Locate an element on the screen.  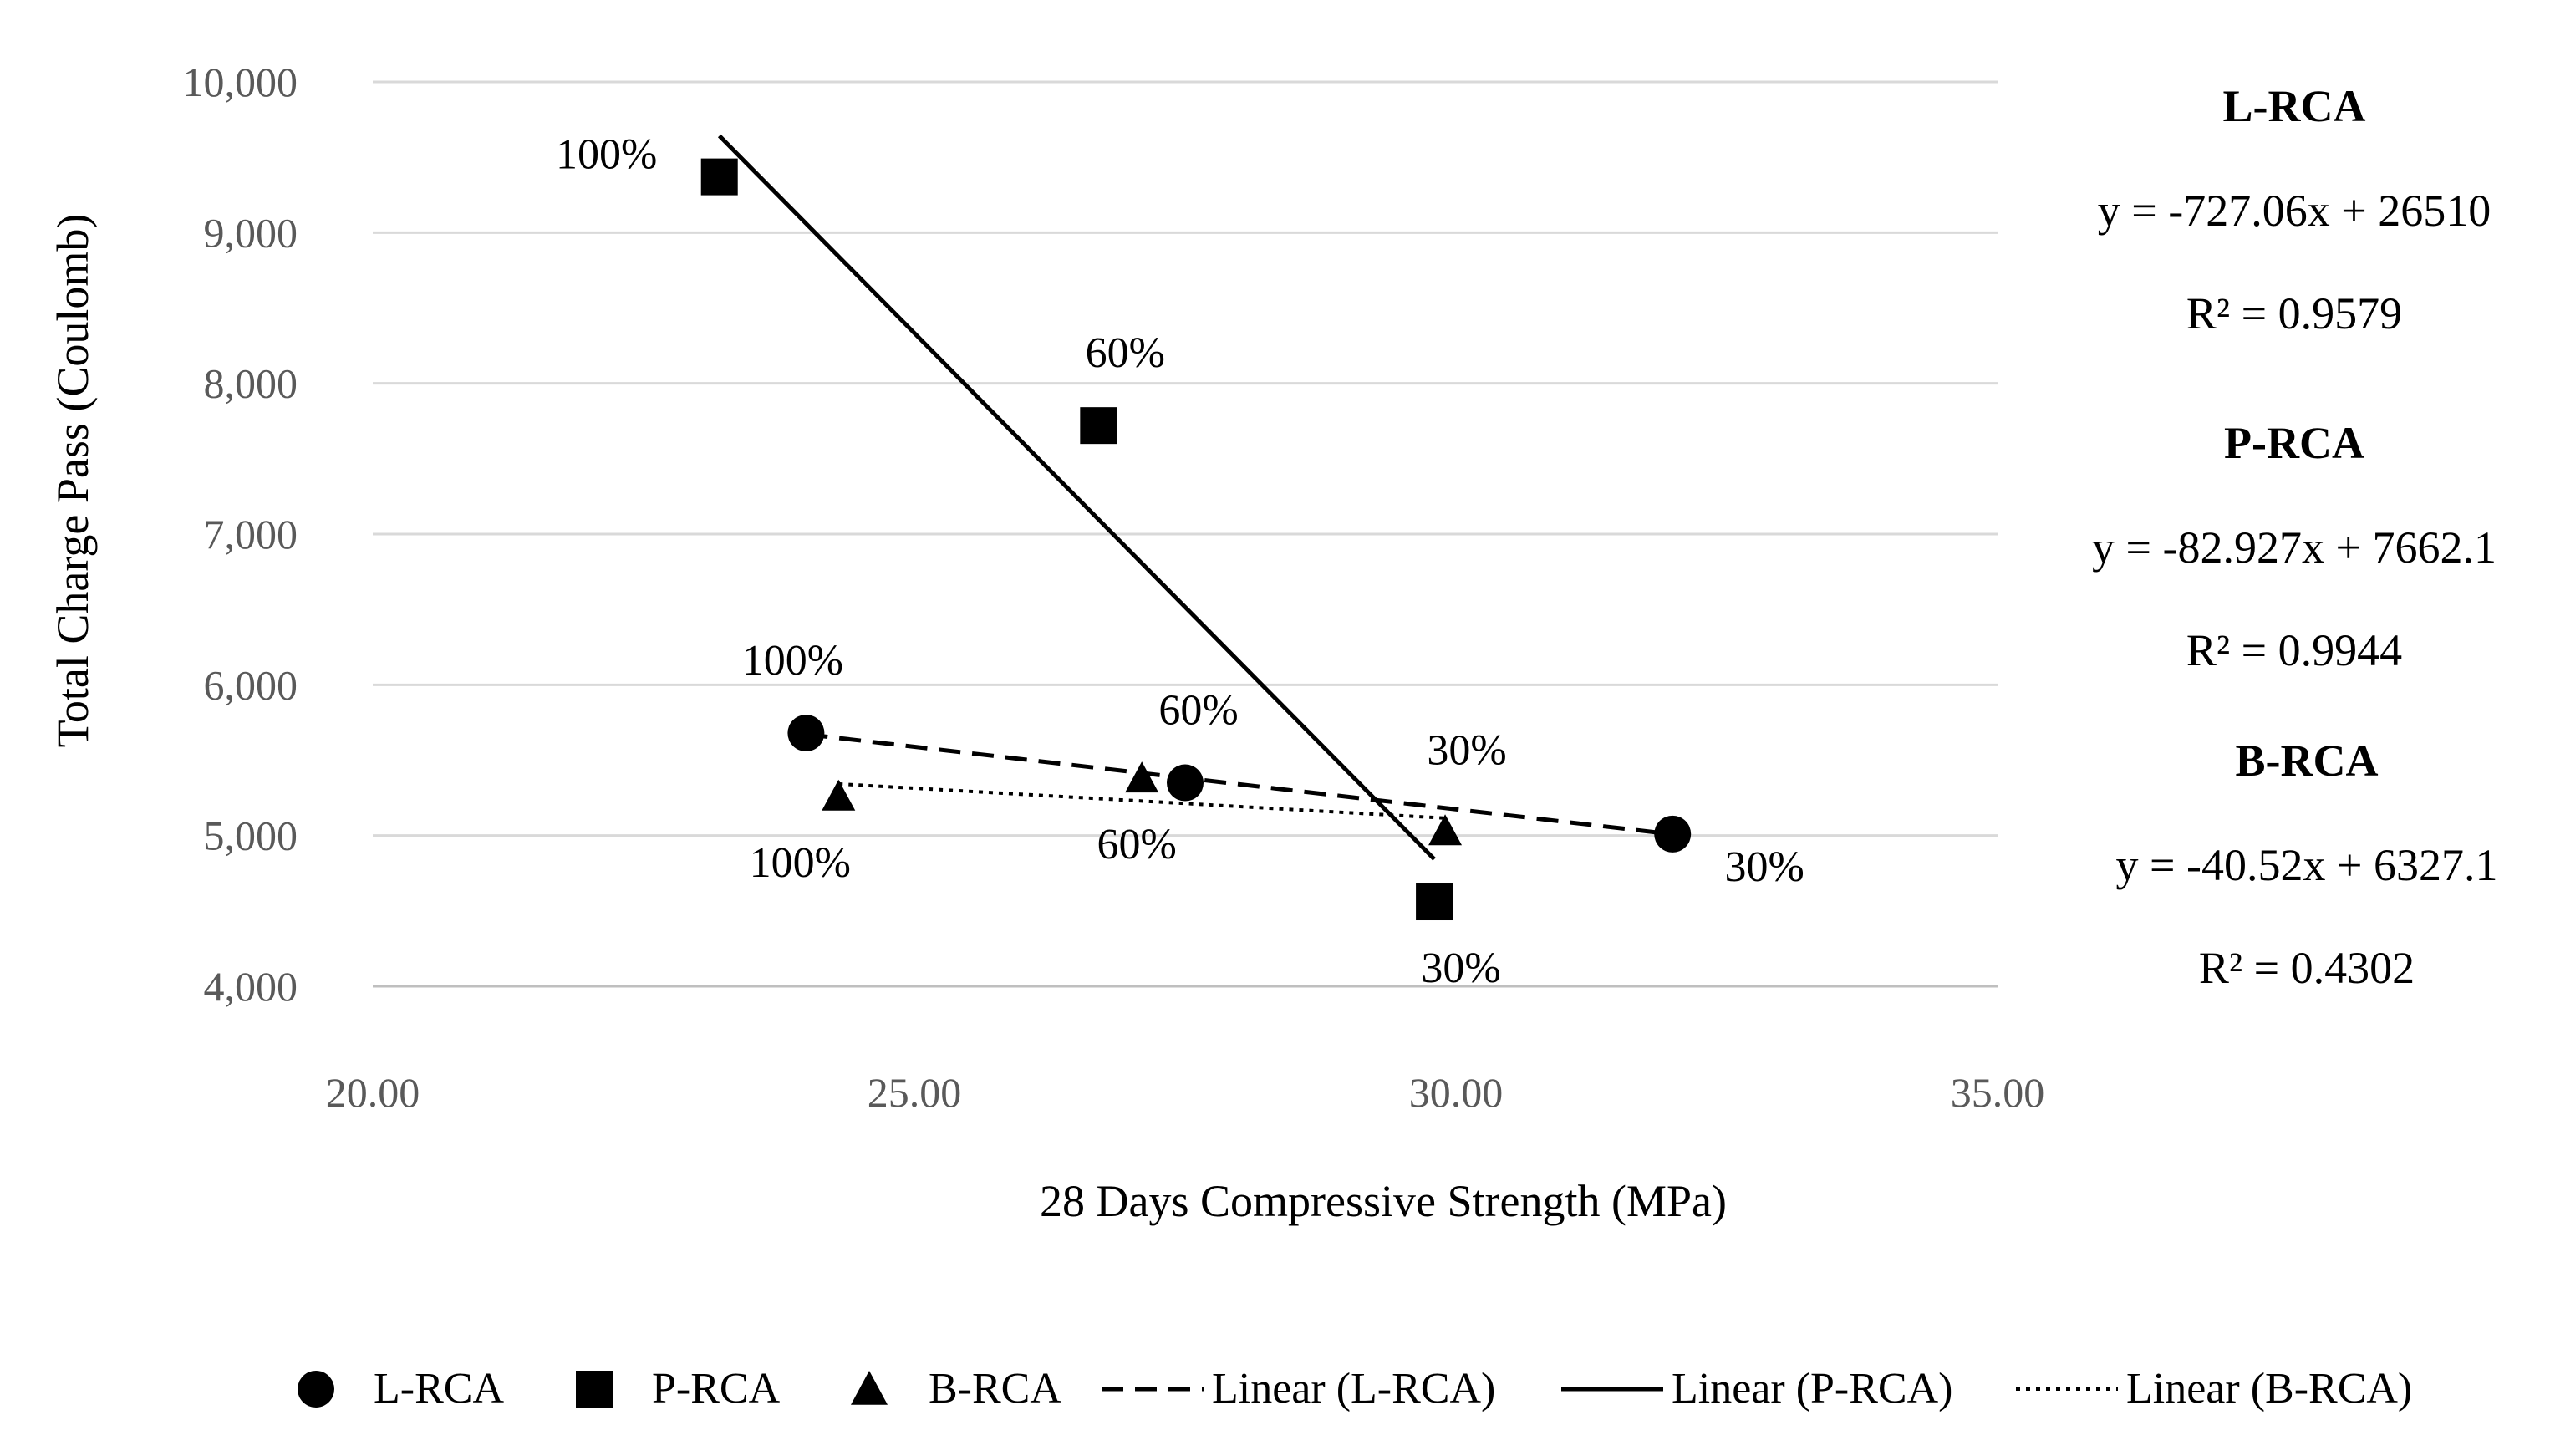
x-axis-title: 28 Days Compressive Strength (MPa) is located at coordinates (1383, 1201).